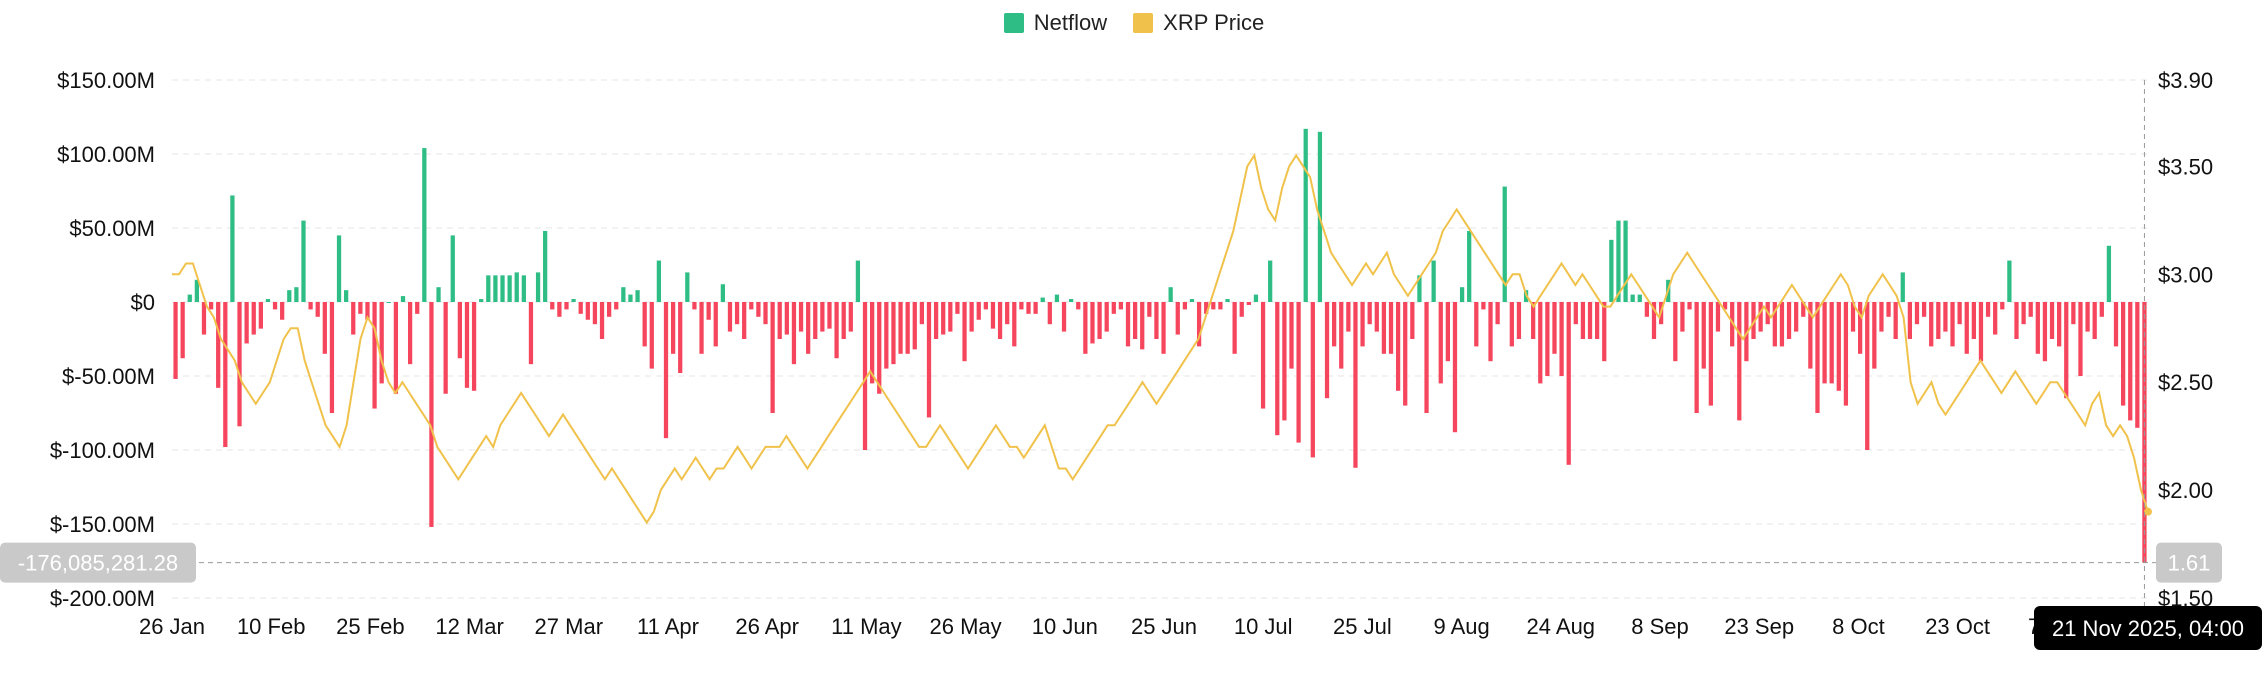 The height and width of the screenshot is (700, 2268). I want to click on legend-swatch-xrp-price, so click(1143, 23).